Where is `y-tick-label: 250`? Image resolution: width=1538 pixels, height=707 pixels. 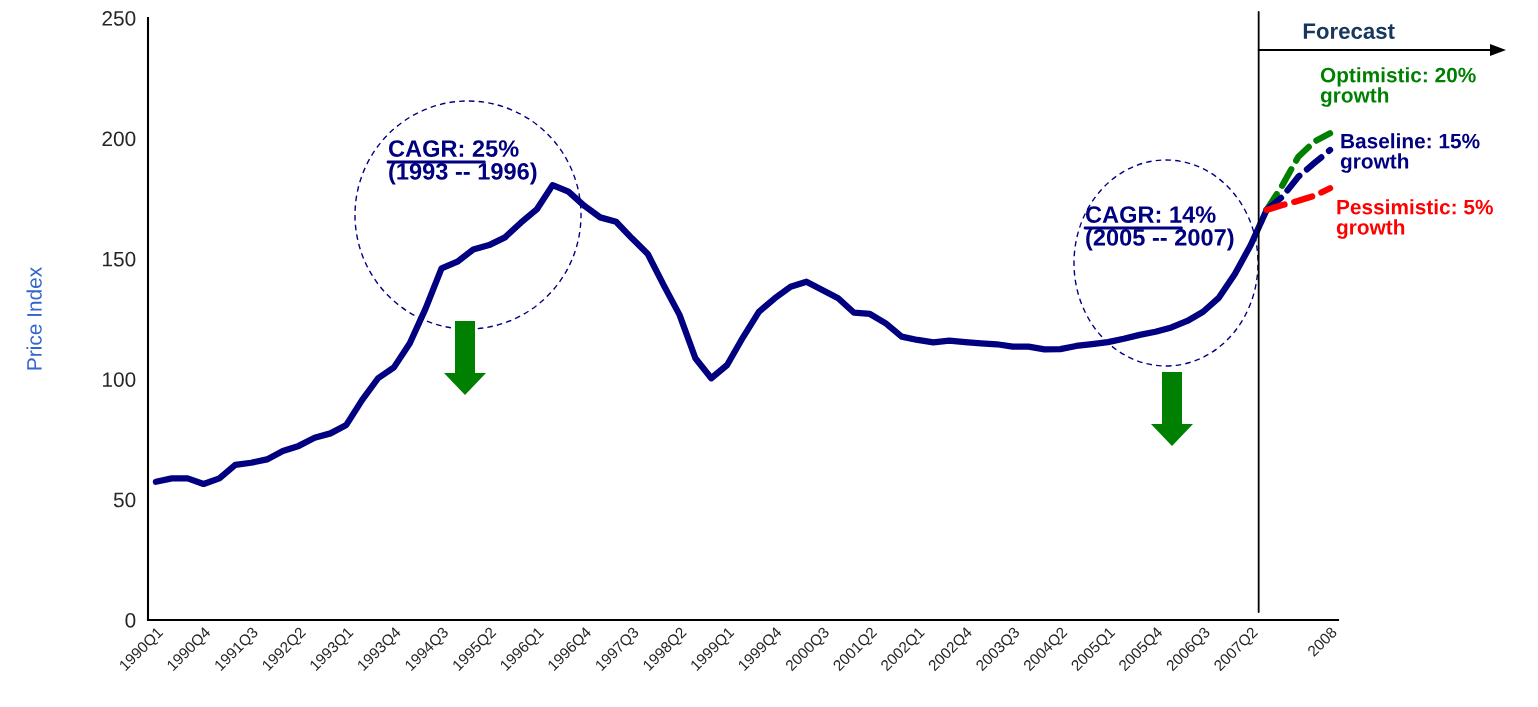 y-tick-label: 250 is located at coordinates (119, 18).